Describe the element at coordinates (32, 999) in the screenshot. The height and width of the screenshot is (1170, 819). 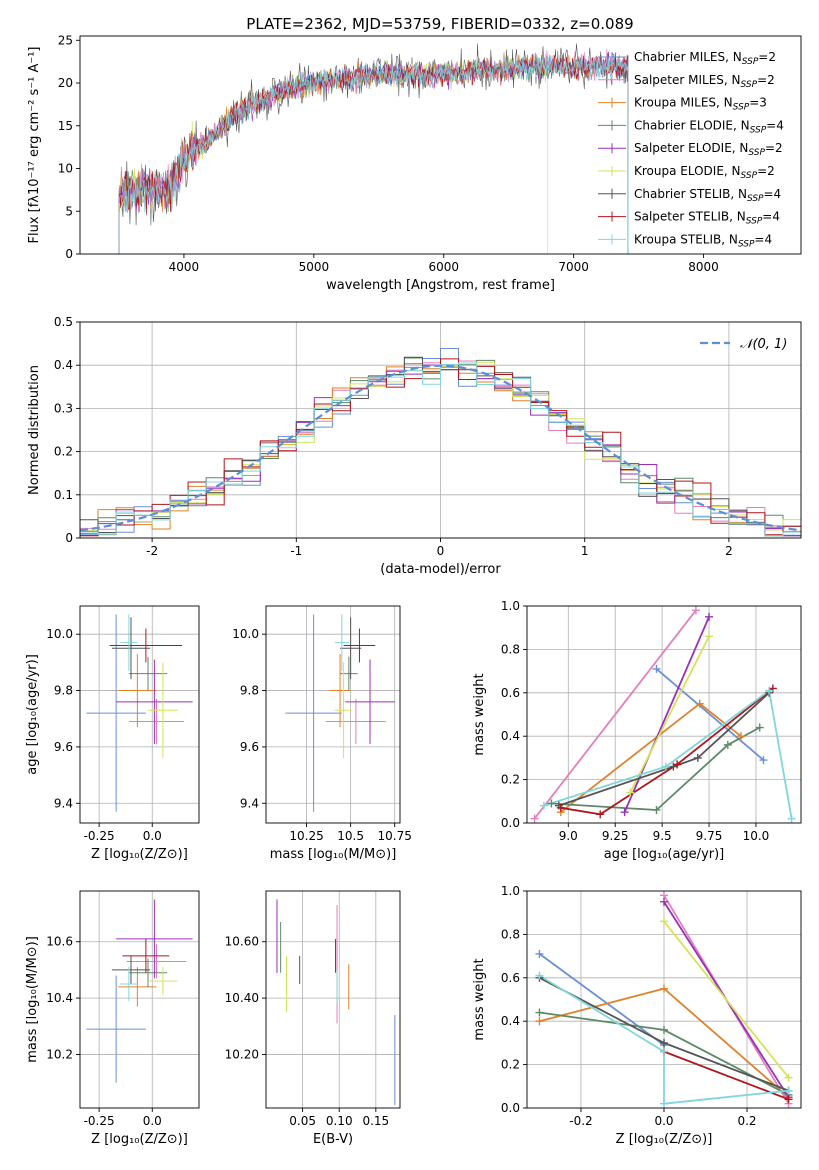
I see `y-axis-label: mass [log₁₀(M/M⊙)]` at that location.